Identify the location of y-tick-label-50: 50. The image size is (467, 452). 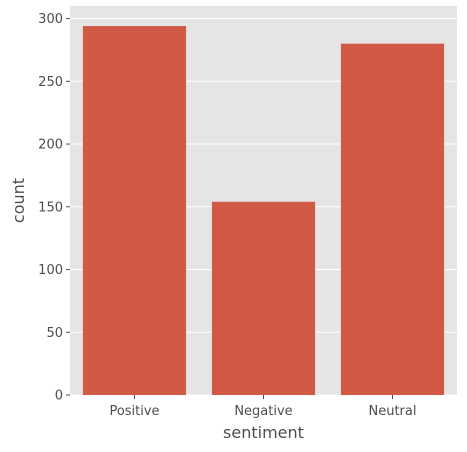
(54, 333).